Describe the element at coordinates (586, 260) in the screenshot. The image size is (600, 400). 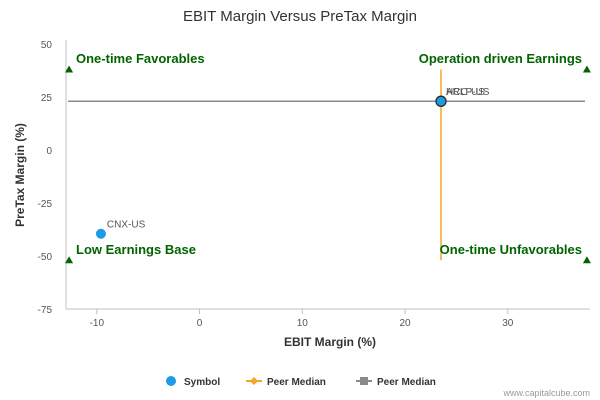
I see `quadrant-marker-bottom-right` at that location.